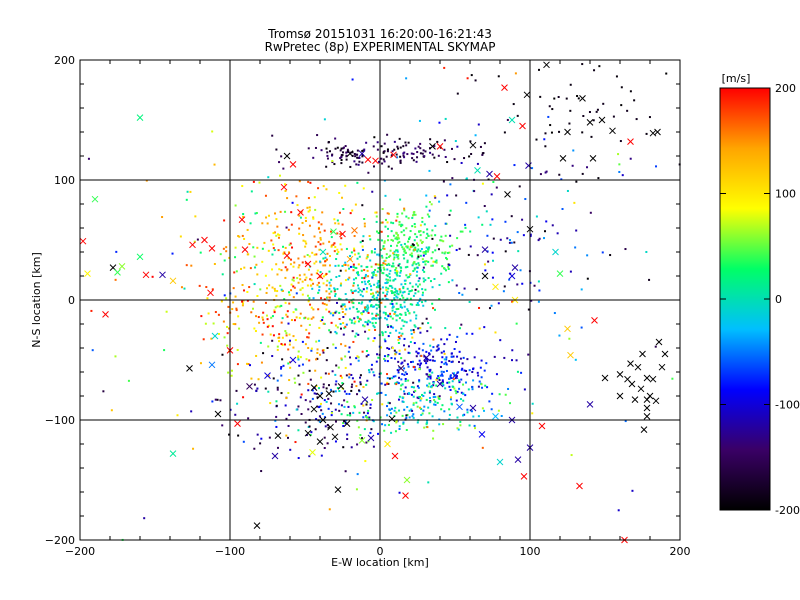  What do you see at coordinates (785, 88) in the screenshot?
I see `colorbar-tick-label: 200` at bounding box center [785, 88].